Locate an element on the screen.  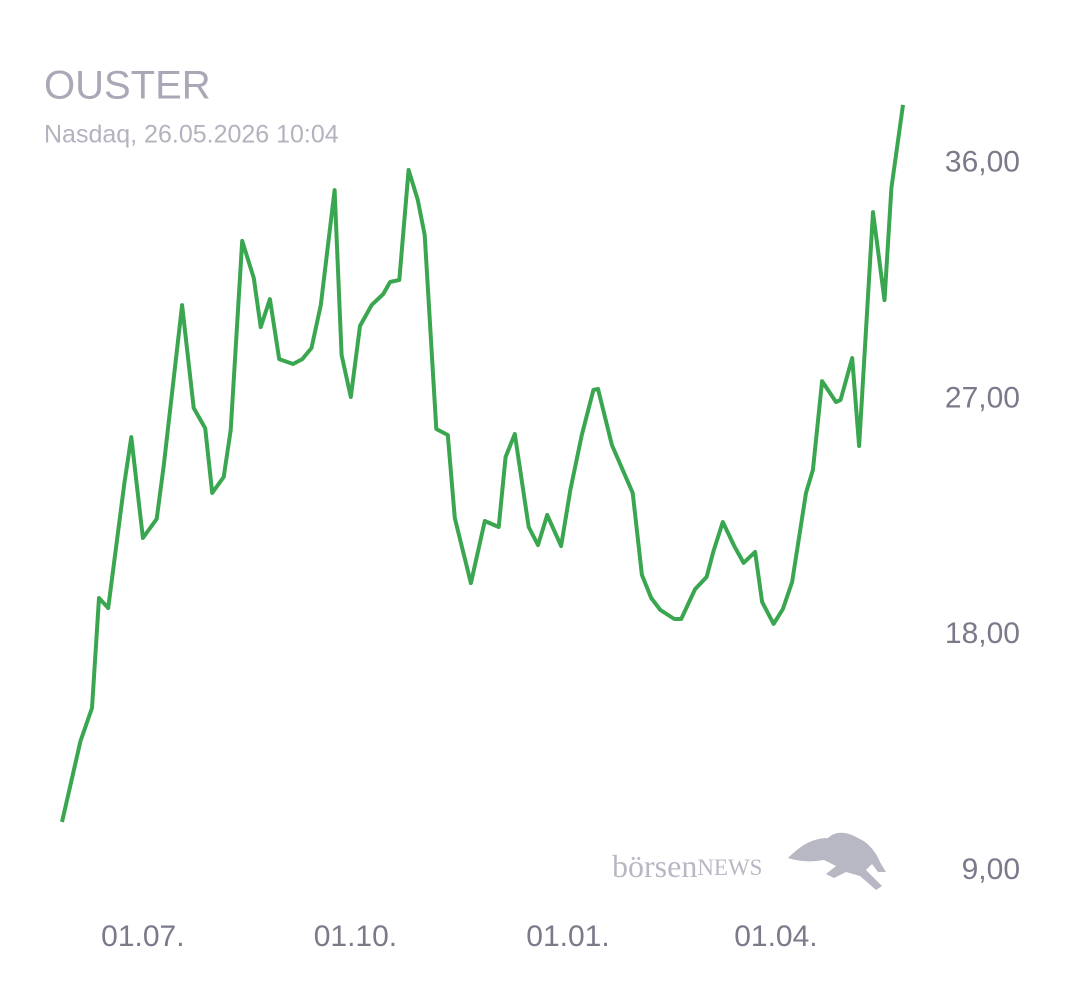
y-tick-label: 27,00 is located at coordinates (982, 397).